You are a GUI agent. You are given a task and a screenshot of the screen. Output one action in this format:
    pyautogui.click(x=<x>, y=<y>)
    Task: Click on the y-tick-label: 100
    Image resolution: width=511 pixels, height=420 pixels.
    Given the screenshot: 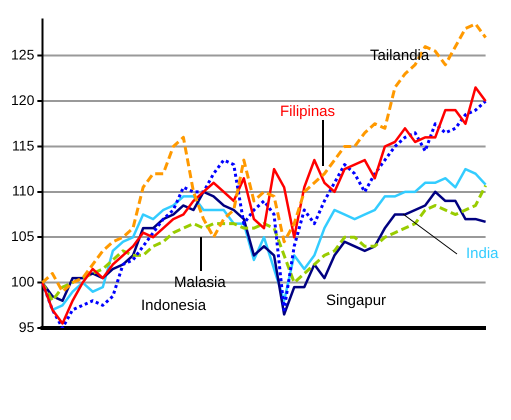 What is the action you would take?
    pyautogui.click(x=23, y=281)
    